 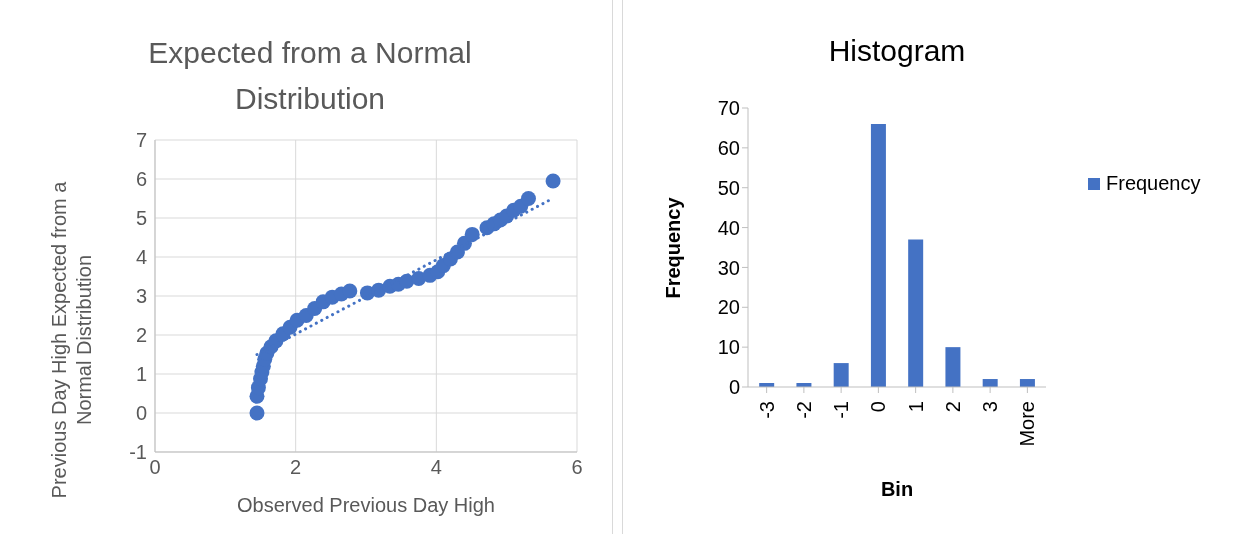 I want to click on y-tick-label: 1, so click(x=141, y=374).